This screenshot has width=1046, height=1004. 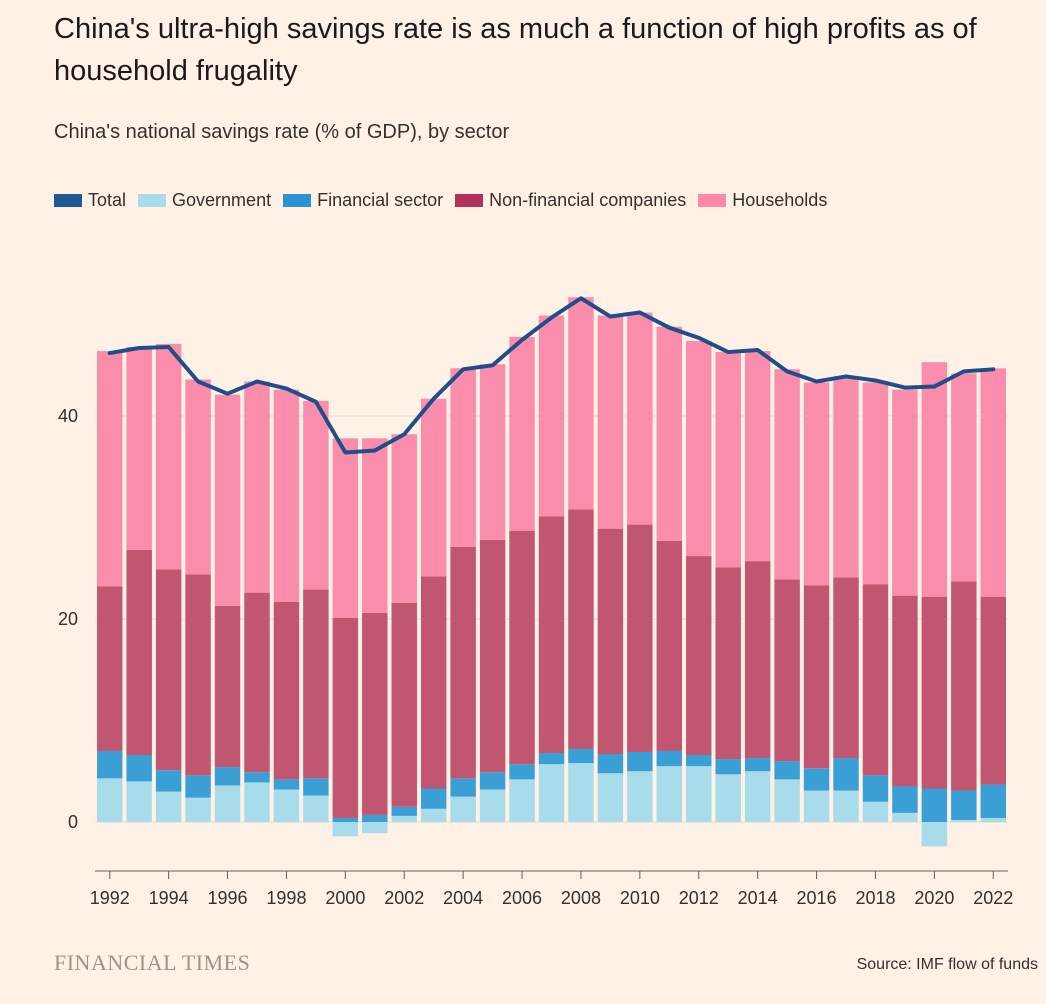 What do you see at coordinates (110, 800) in the screenshot?
I see `bar-government-1992` at bounding box center [110, 800].